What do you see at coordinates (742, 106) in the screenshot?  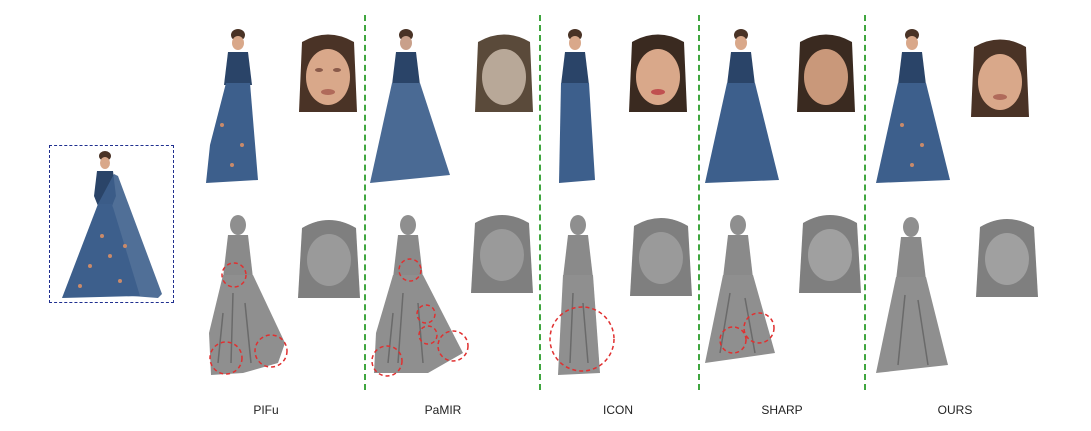 I see `sharp-textured-body` at bounding box center [742, 106].